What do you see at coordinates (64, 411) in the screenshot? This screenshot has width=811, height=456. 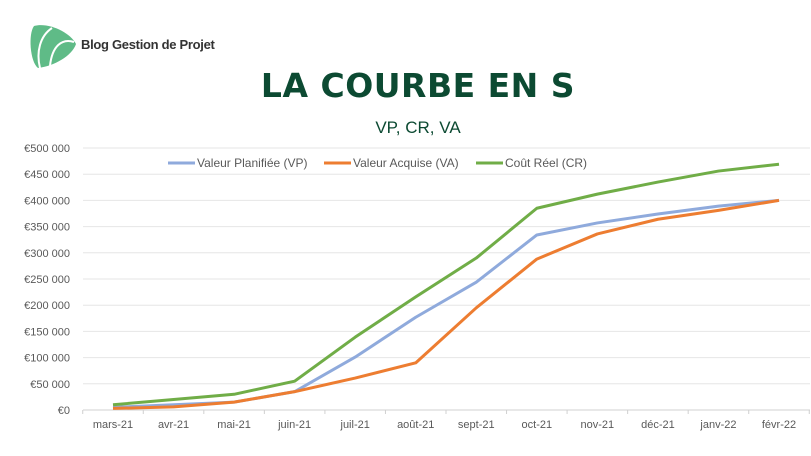 I see `y-tick-label: €0` at bounding box center [64, 411].